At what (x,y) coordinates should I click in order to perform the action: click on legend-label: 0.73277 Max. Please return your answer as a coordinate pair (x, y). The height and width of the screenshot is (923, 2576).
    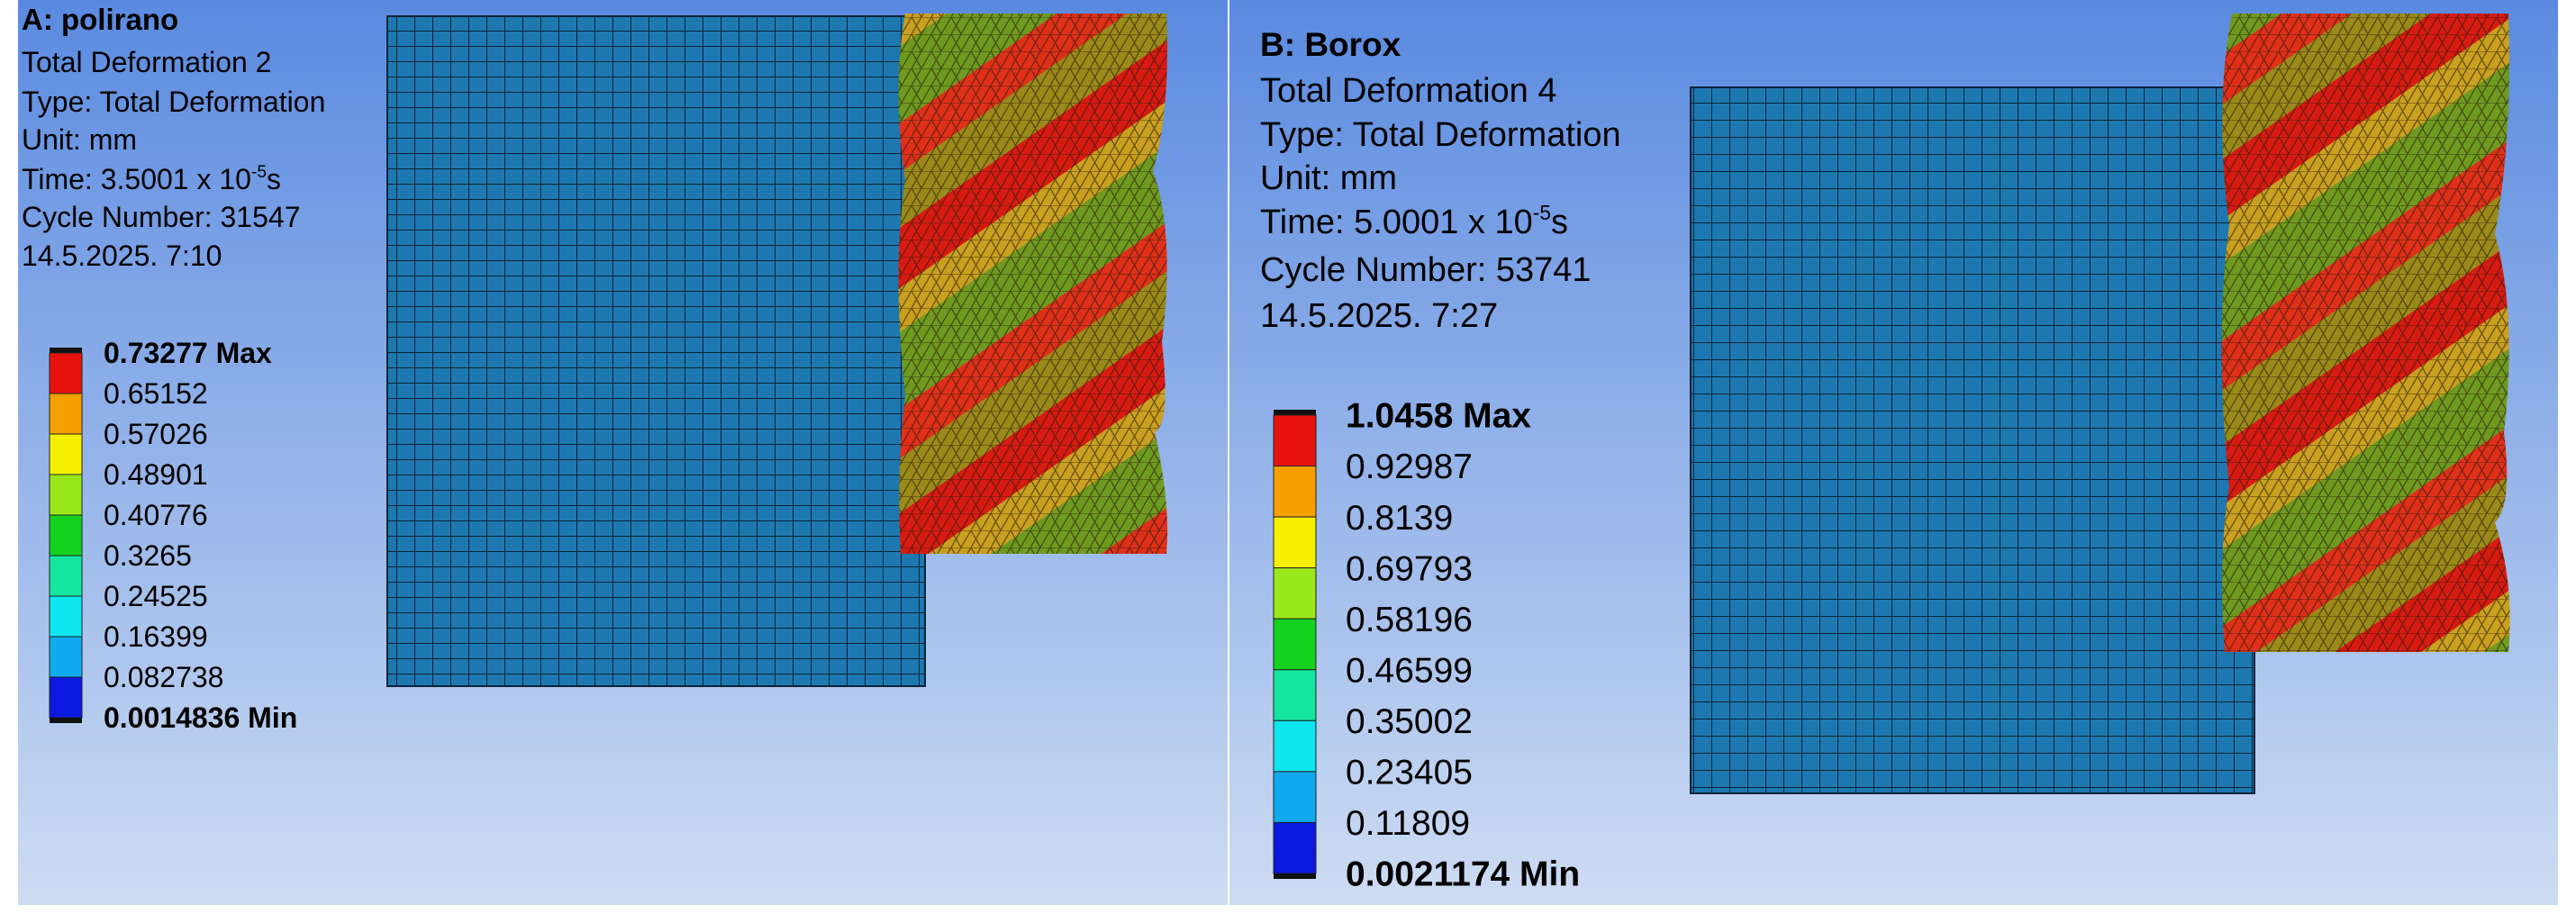
    Looking at the image, I should click on (188, 353).